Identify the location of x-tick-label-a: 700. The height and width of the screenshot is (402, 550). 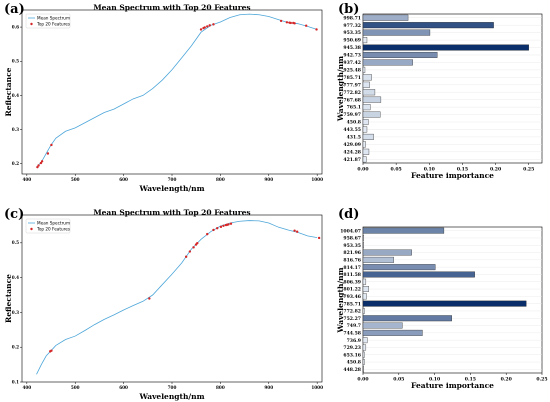
(172, 179).